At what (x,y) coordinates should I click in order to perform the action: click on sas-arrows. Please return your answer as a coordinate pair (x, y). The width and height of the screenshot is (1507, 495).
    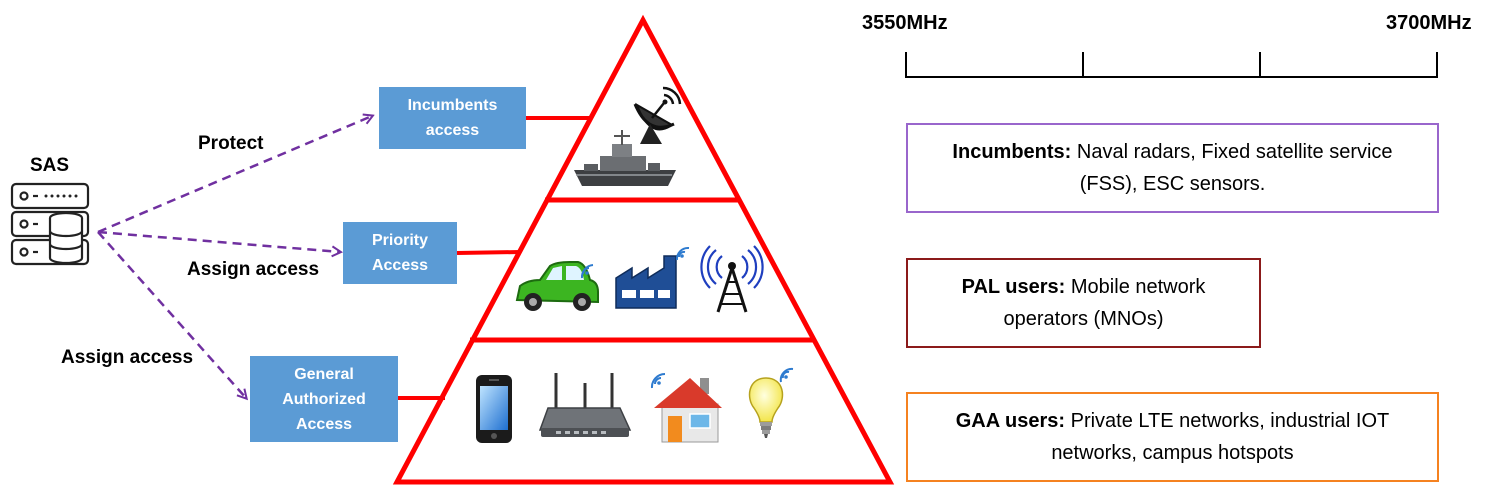
    Looking at the image, I should click on (234, 257).